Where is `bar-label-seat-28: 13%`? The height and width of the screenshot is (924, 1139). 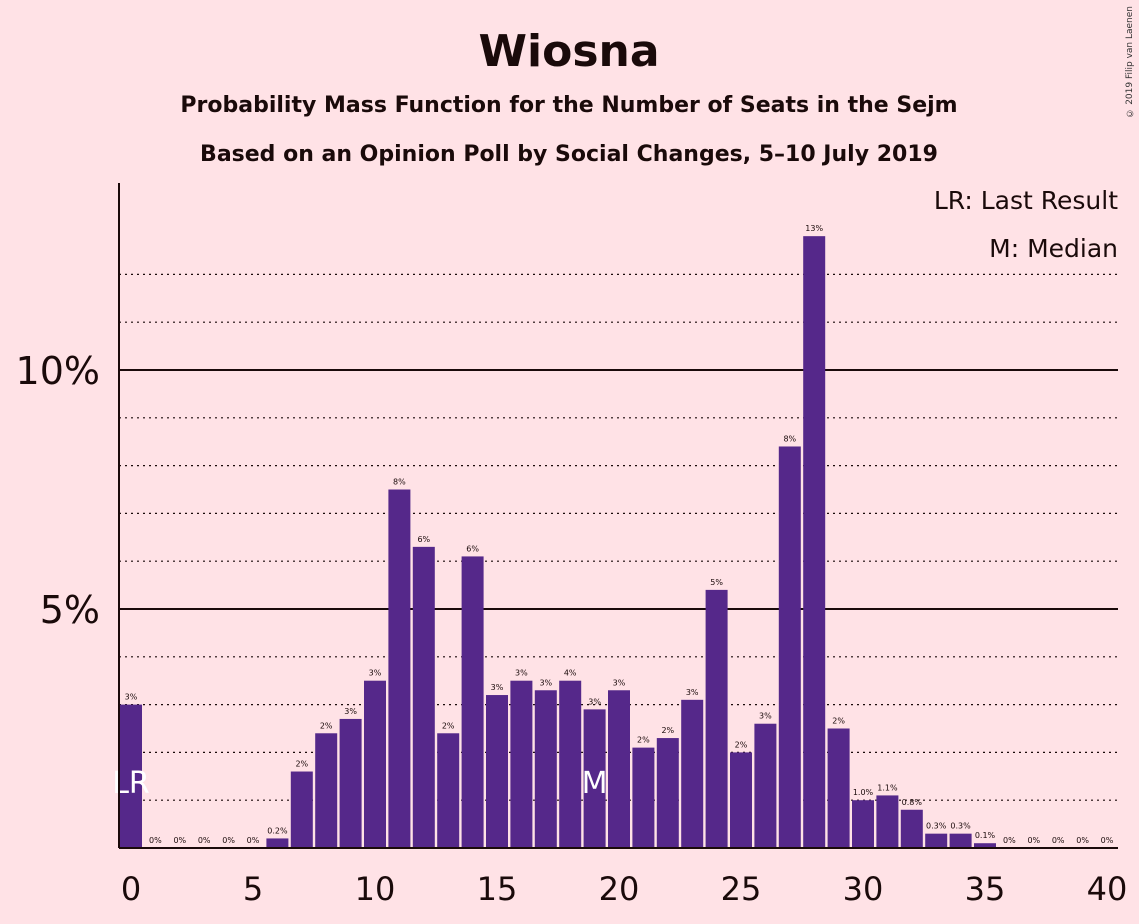 bar-label-seat-28: 13% is located at coordinates (814, 228).